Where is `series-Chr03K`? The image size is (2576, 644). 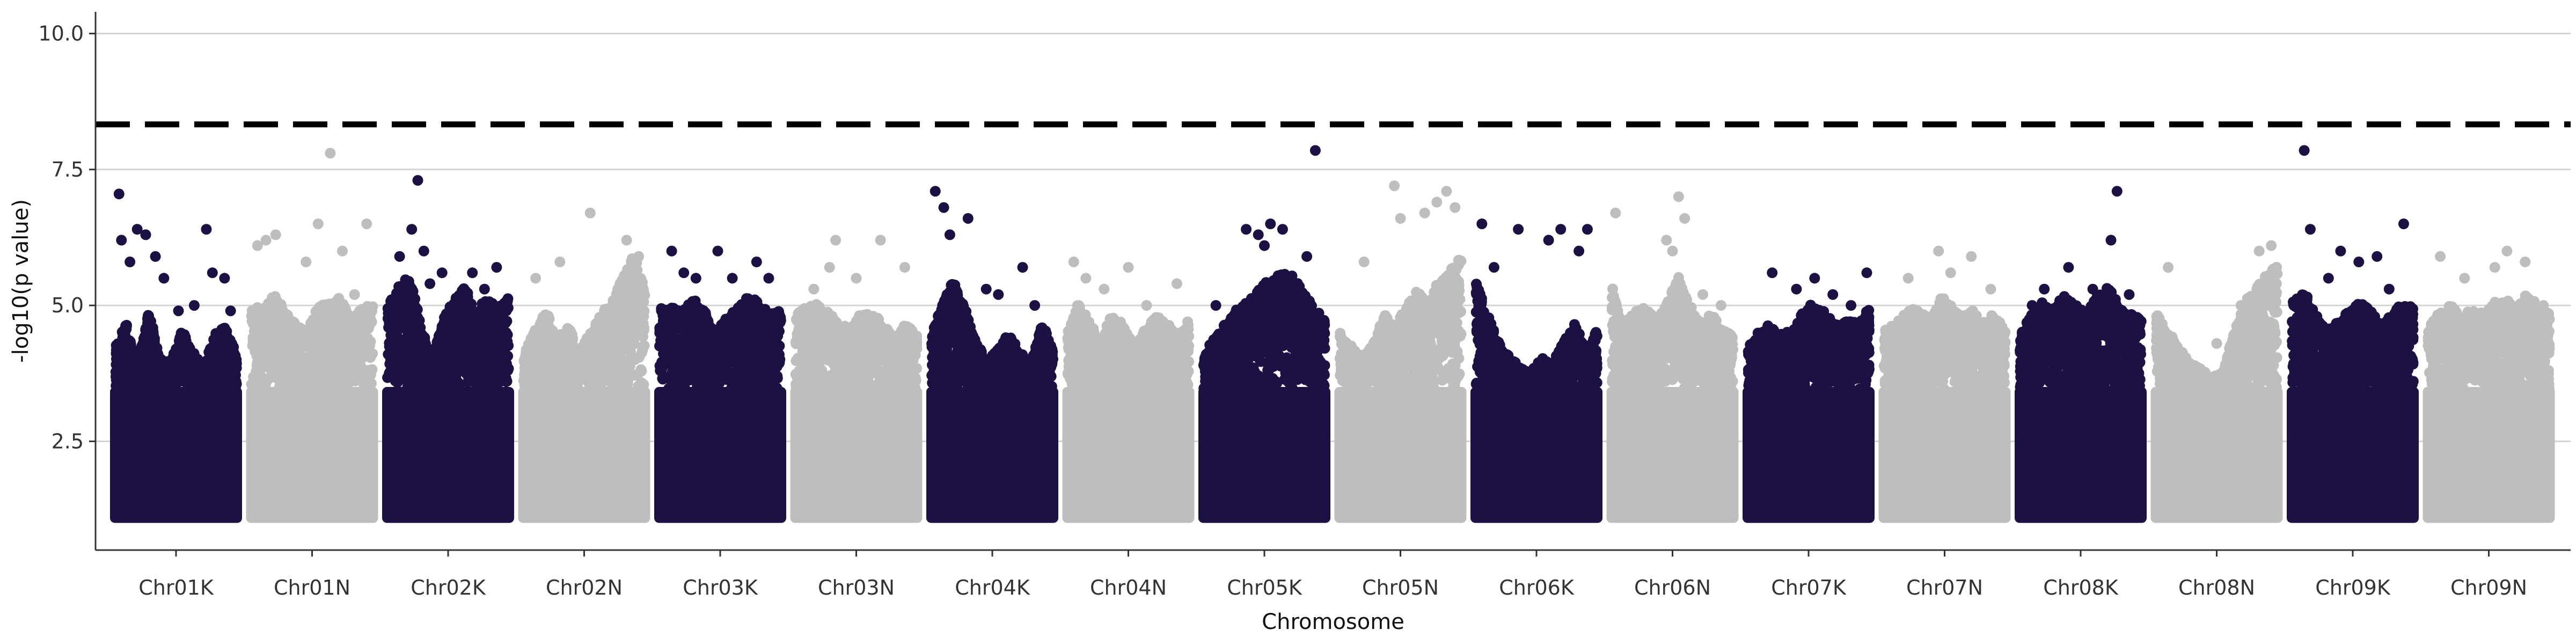 series-Chr03K is located at coordinates (720, 384).